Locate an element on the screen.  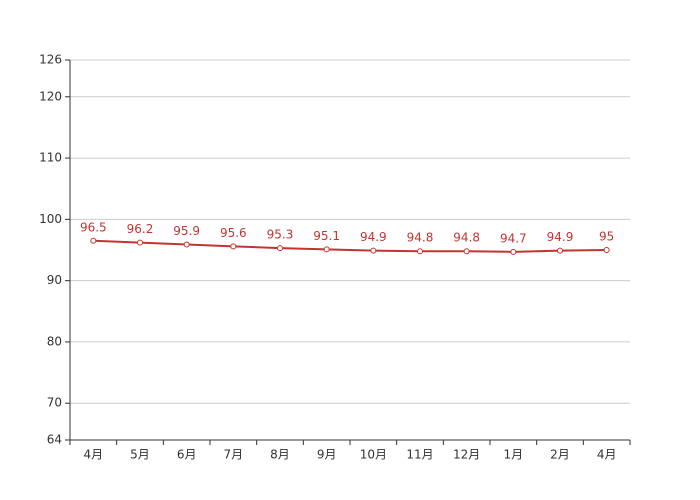
data-label: 95.6 is located at coordinates (233, 233).